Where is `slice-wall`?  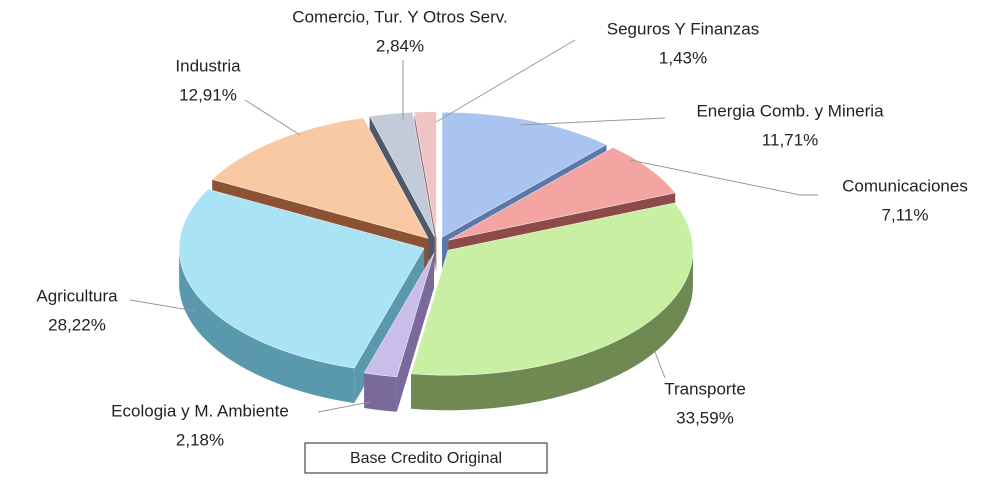 slice-wall is located at coordinates (380, 392).